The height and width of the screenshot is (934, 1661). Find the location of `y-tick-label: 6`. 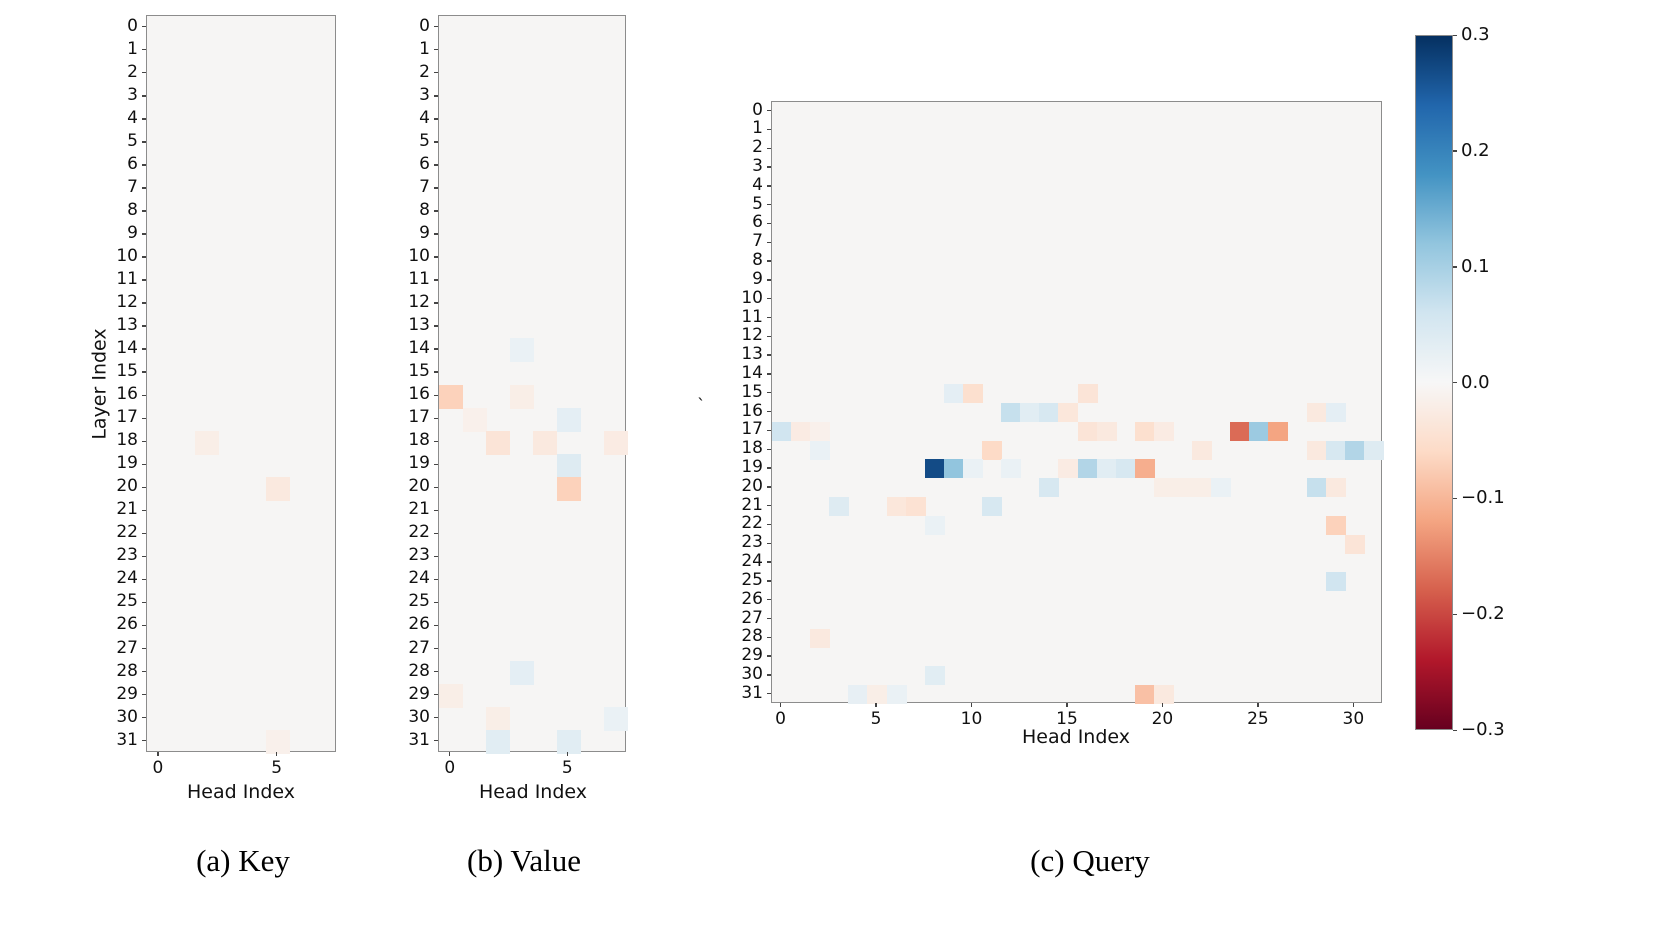

y-tick-label: 6 is located at coordinates (424, 163).